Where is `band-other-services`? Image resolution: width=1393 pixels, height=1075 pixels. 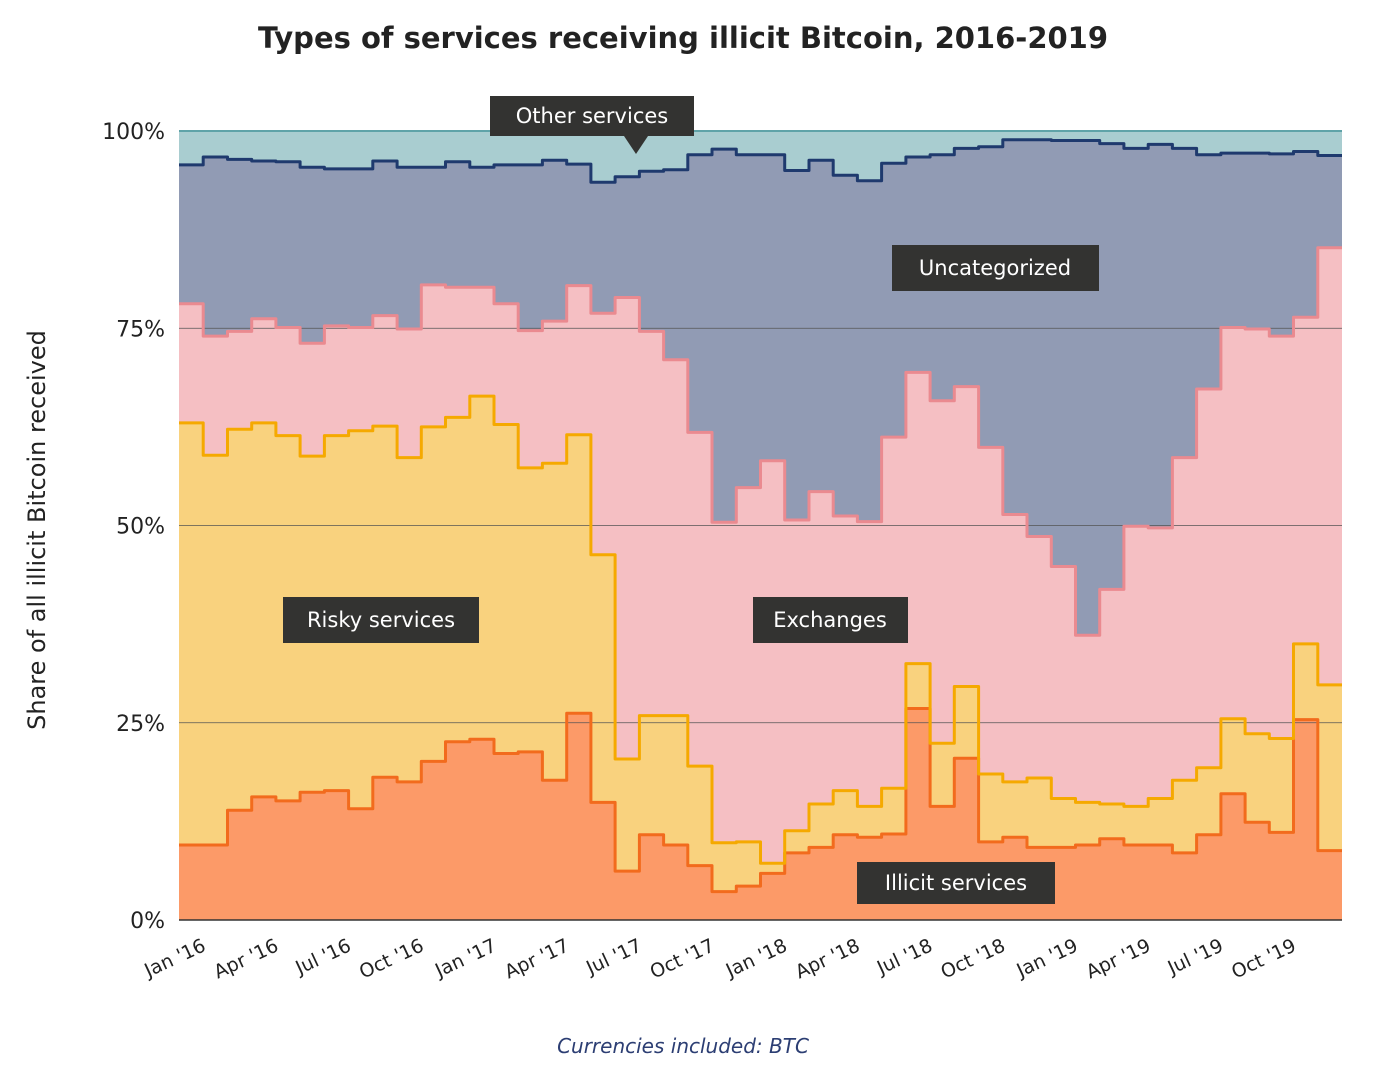
band-other-services is located at coordinates (760, 157).